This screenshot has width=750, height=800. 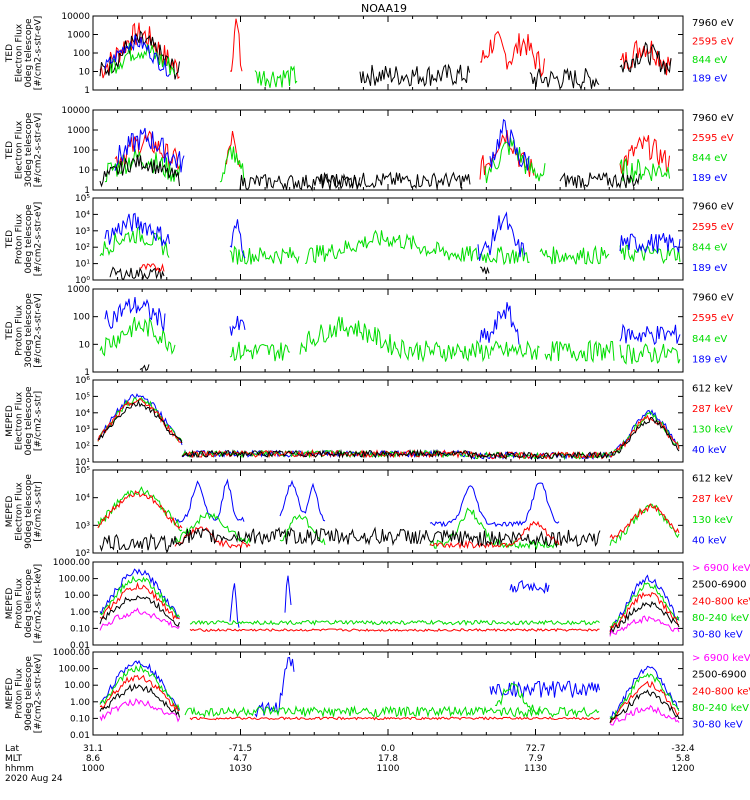 I want to click on y-tick-label: 0.01, so click(x=80, y=646).